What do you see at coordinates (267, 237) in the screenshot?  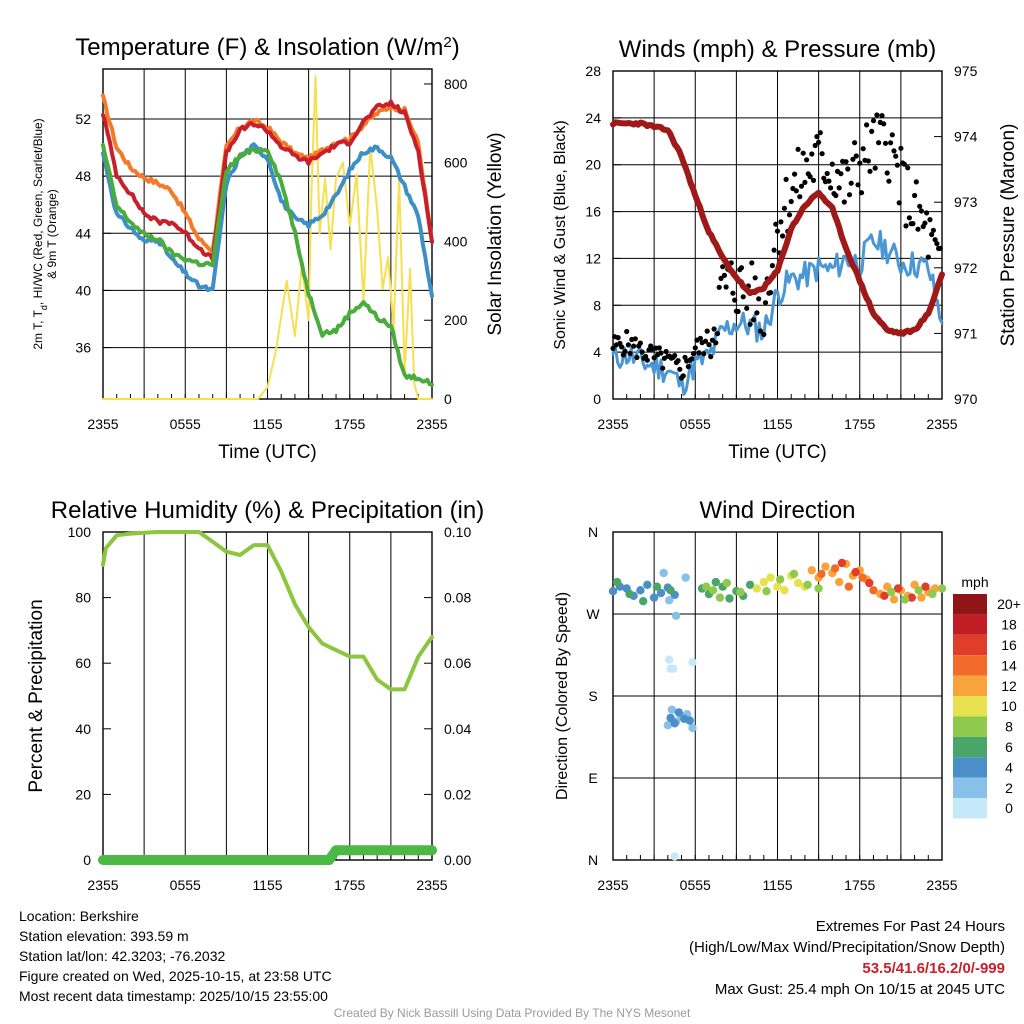 I see `insolation-series-line` at bounding box center [267, 237].